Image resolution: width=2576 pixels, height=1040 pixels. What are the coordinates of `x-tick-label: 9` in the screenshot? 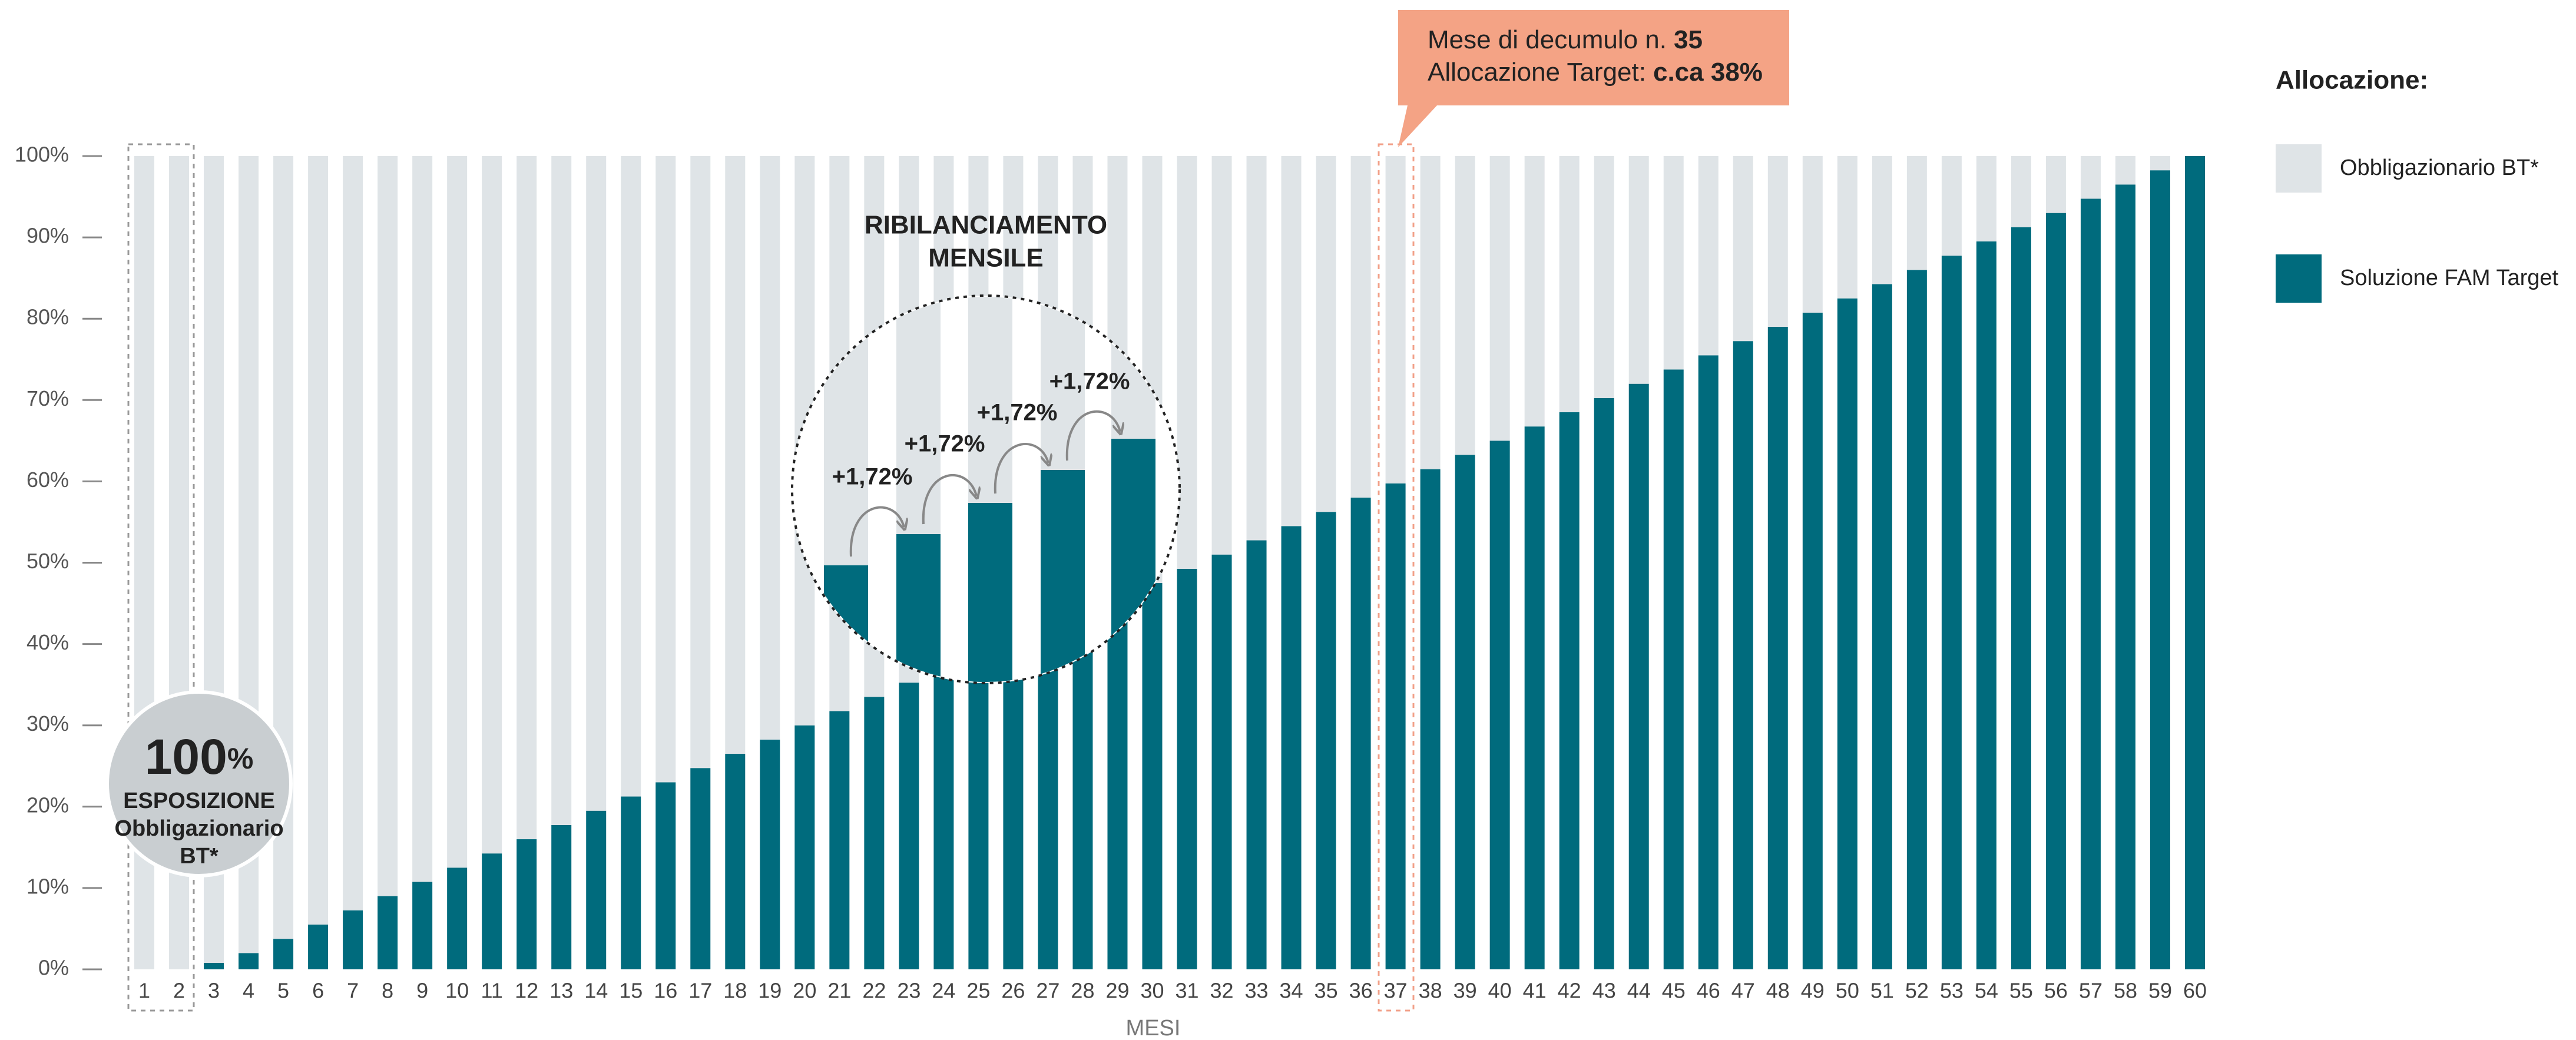 It's located at (422, 991).